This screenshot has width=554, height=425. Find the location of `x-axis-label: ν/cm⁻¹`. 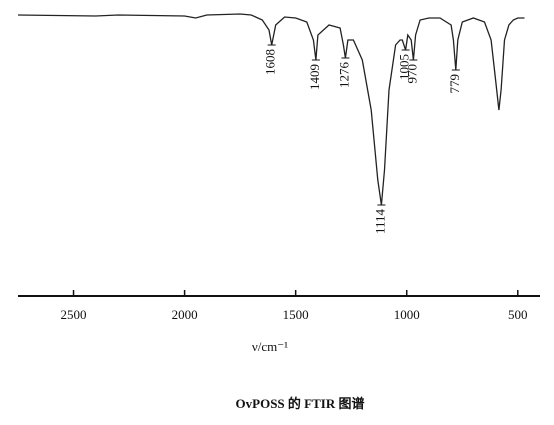

x-axis-label: ν/cm⁻¹ is located at coordinates (270, 346).